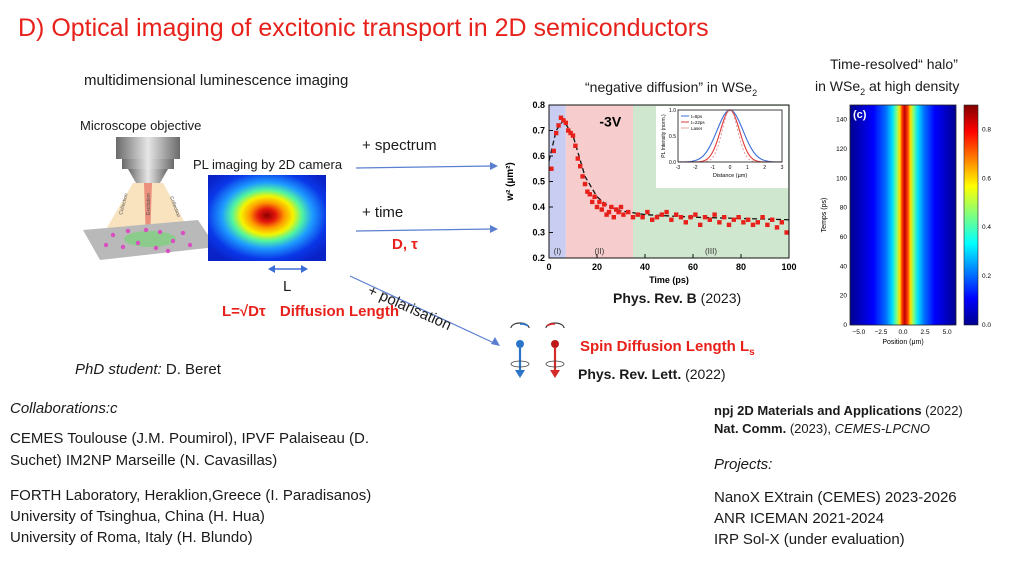 The height and width of the screenshot is (576, 1024). What do you see at coordinates (844, 266) in the screenshot?
I see `heatmap-y-tick-label: 40` at bounding box center [844, 266].